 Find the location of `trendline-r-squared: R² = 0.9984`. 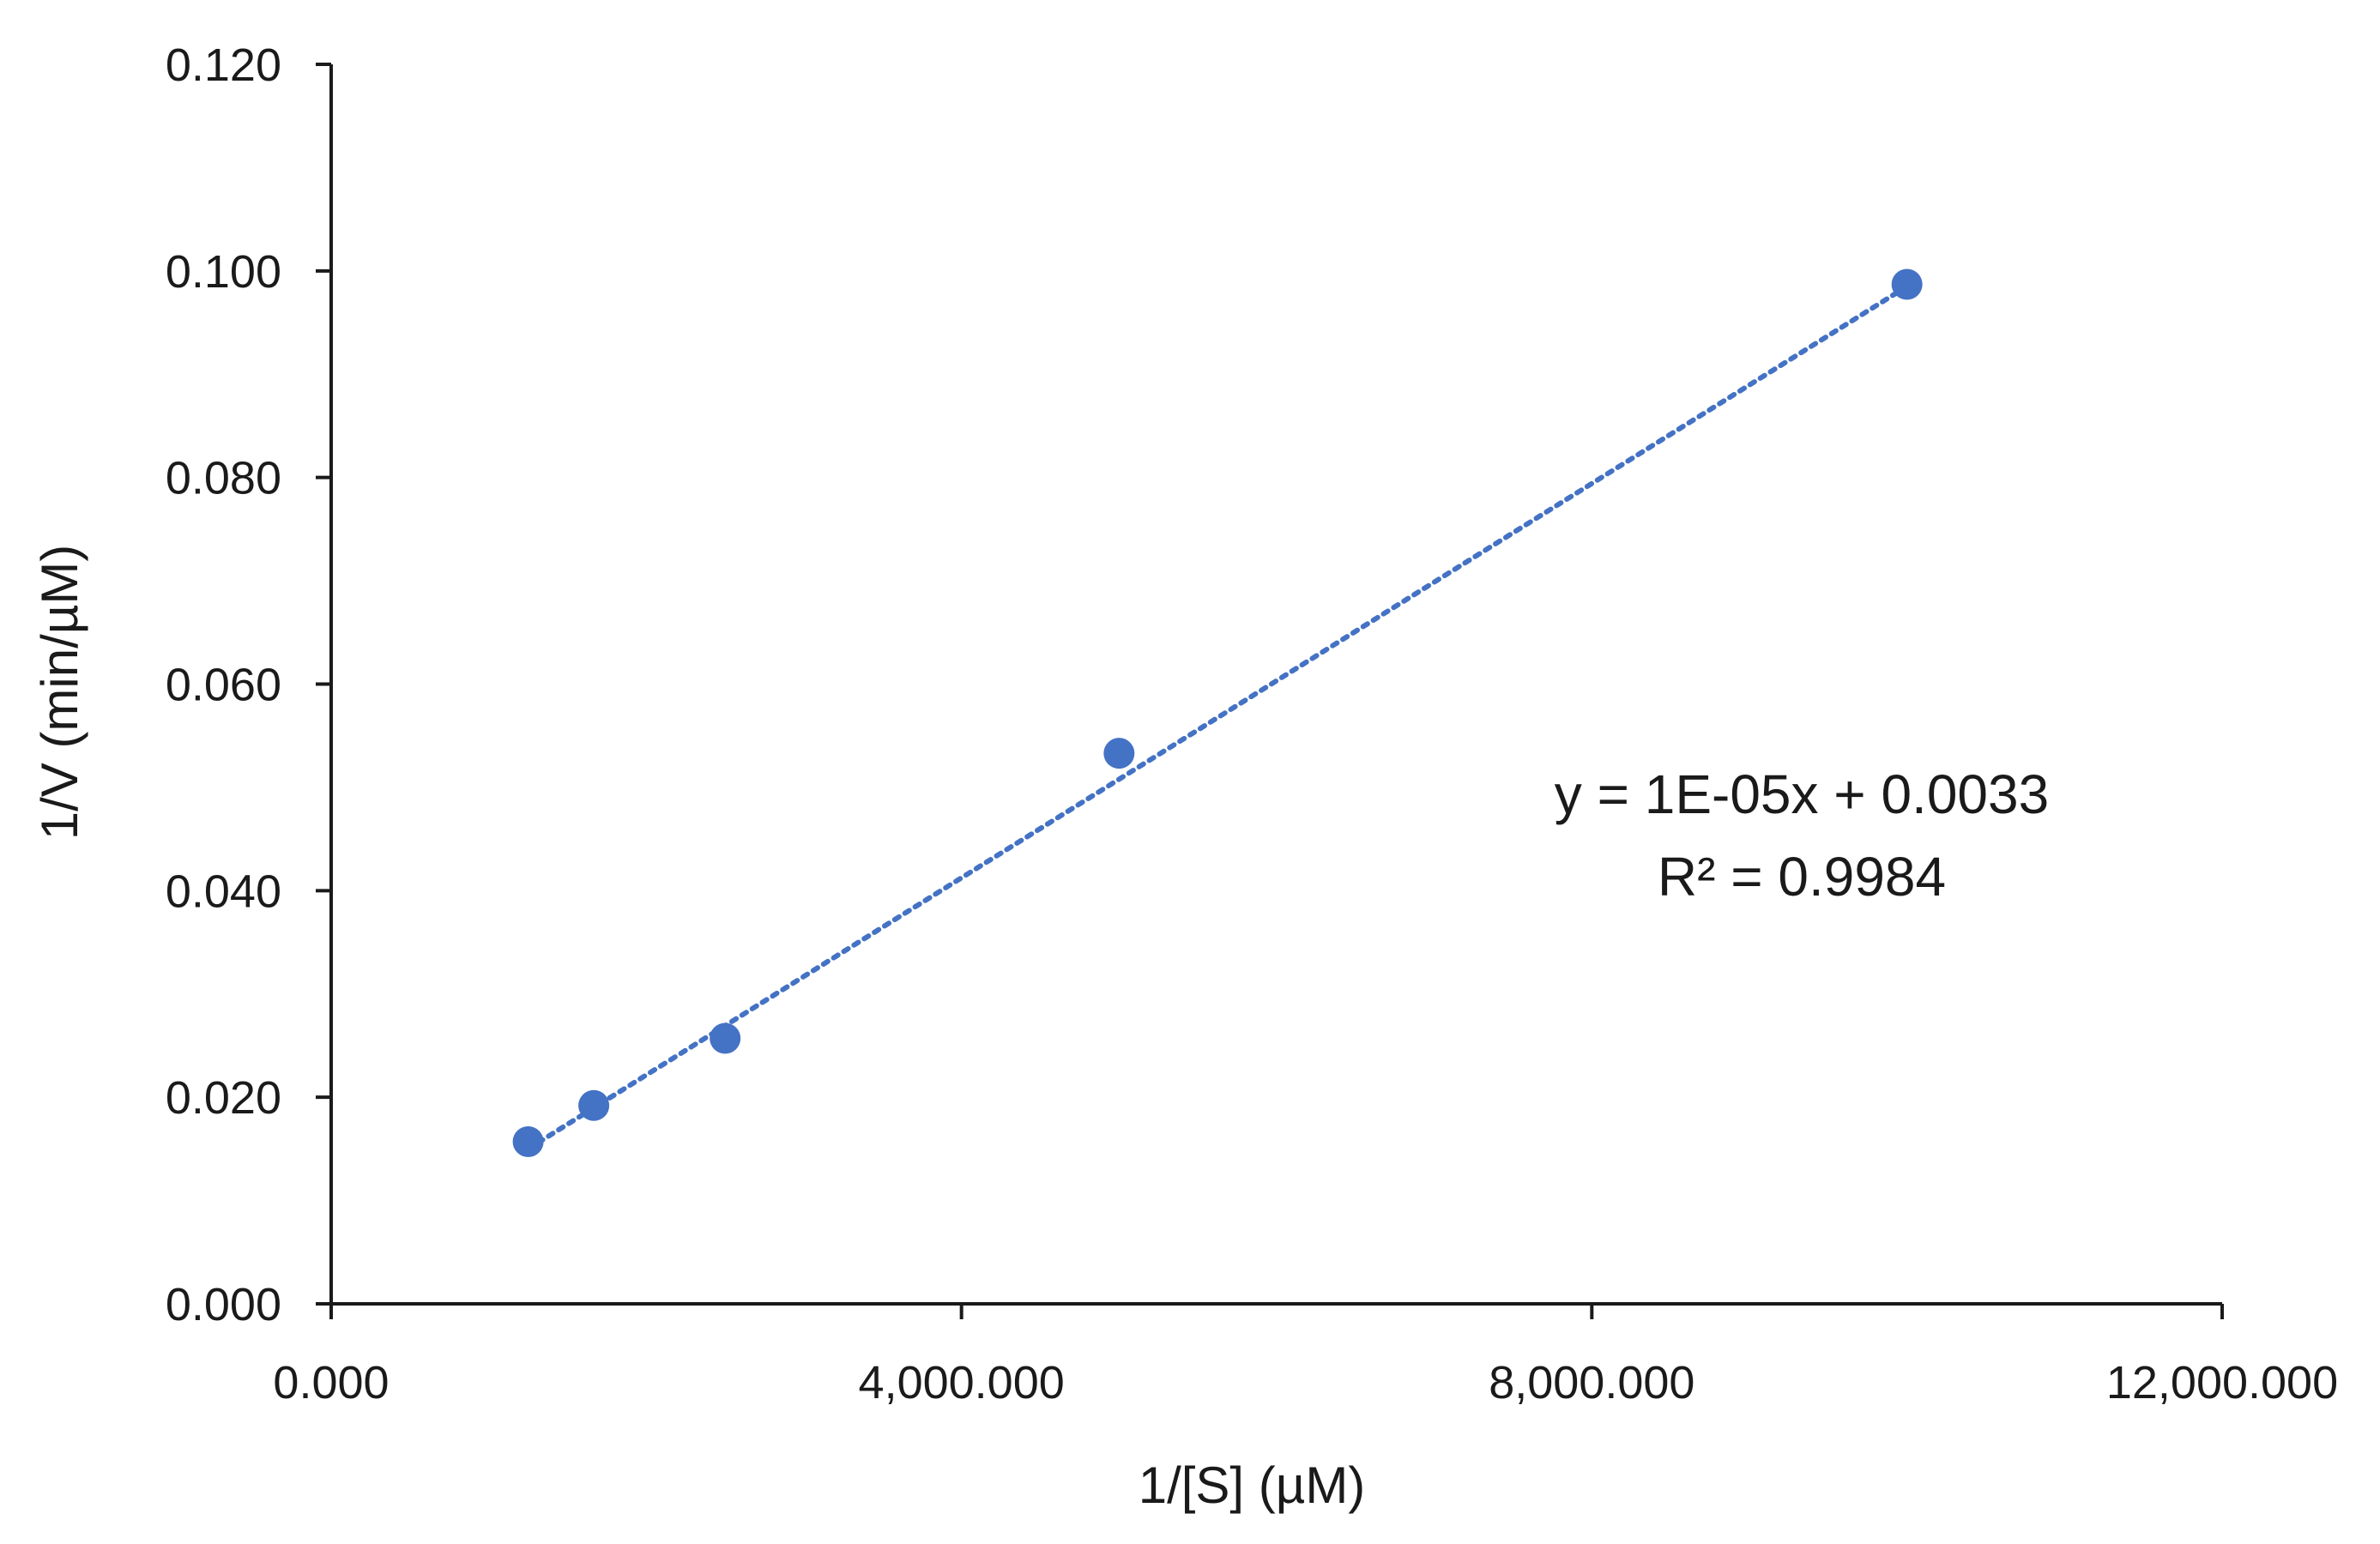

trendline-r-squared: R² = 0.9984 is located at coordinates (1802, 877).